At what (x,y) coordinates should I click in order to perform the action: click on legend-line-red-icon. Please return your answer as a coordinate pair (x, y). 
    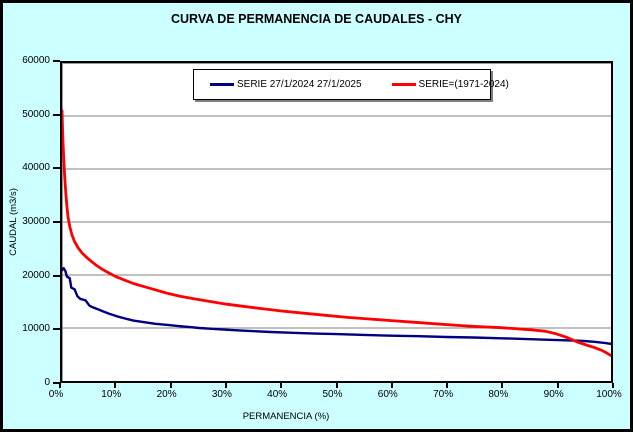
    Looking at the image, I should click on (403, 84).